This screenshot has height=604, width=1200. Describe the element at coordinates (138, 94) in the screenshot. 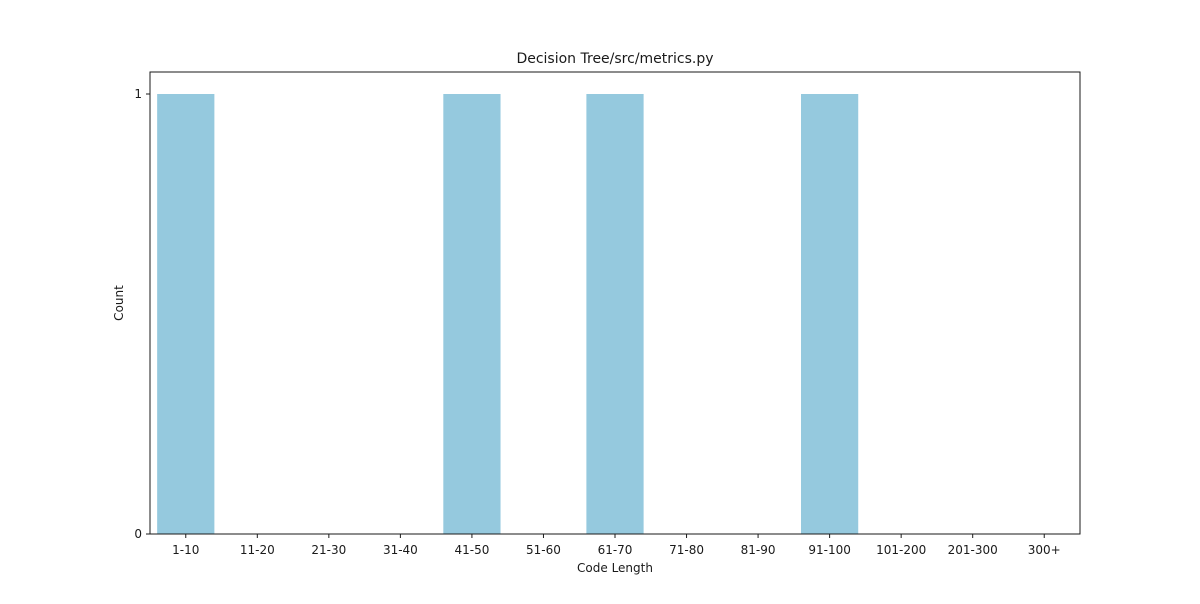

I see `y-tick-label: 1` at that location.